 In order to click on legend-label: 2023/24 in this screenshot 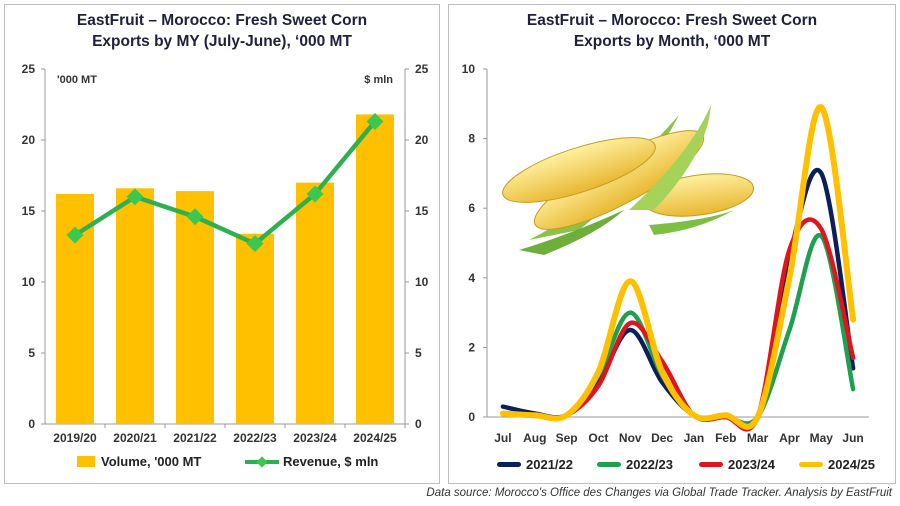, I will do `click(751, 464)`.